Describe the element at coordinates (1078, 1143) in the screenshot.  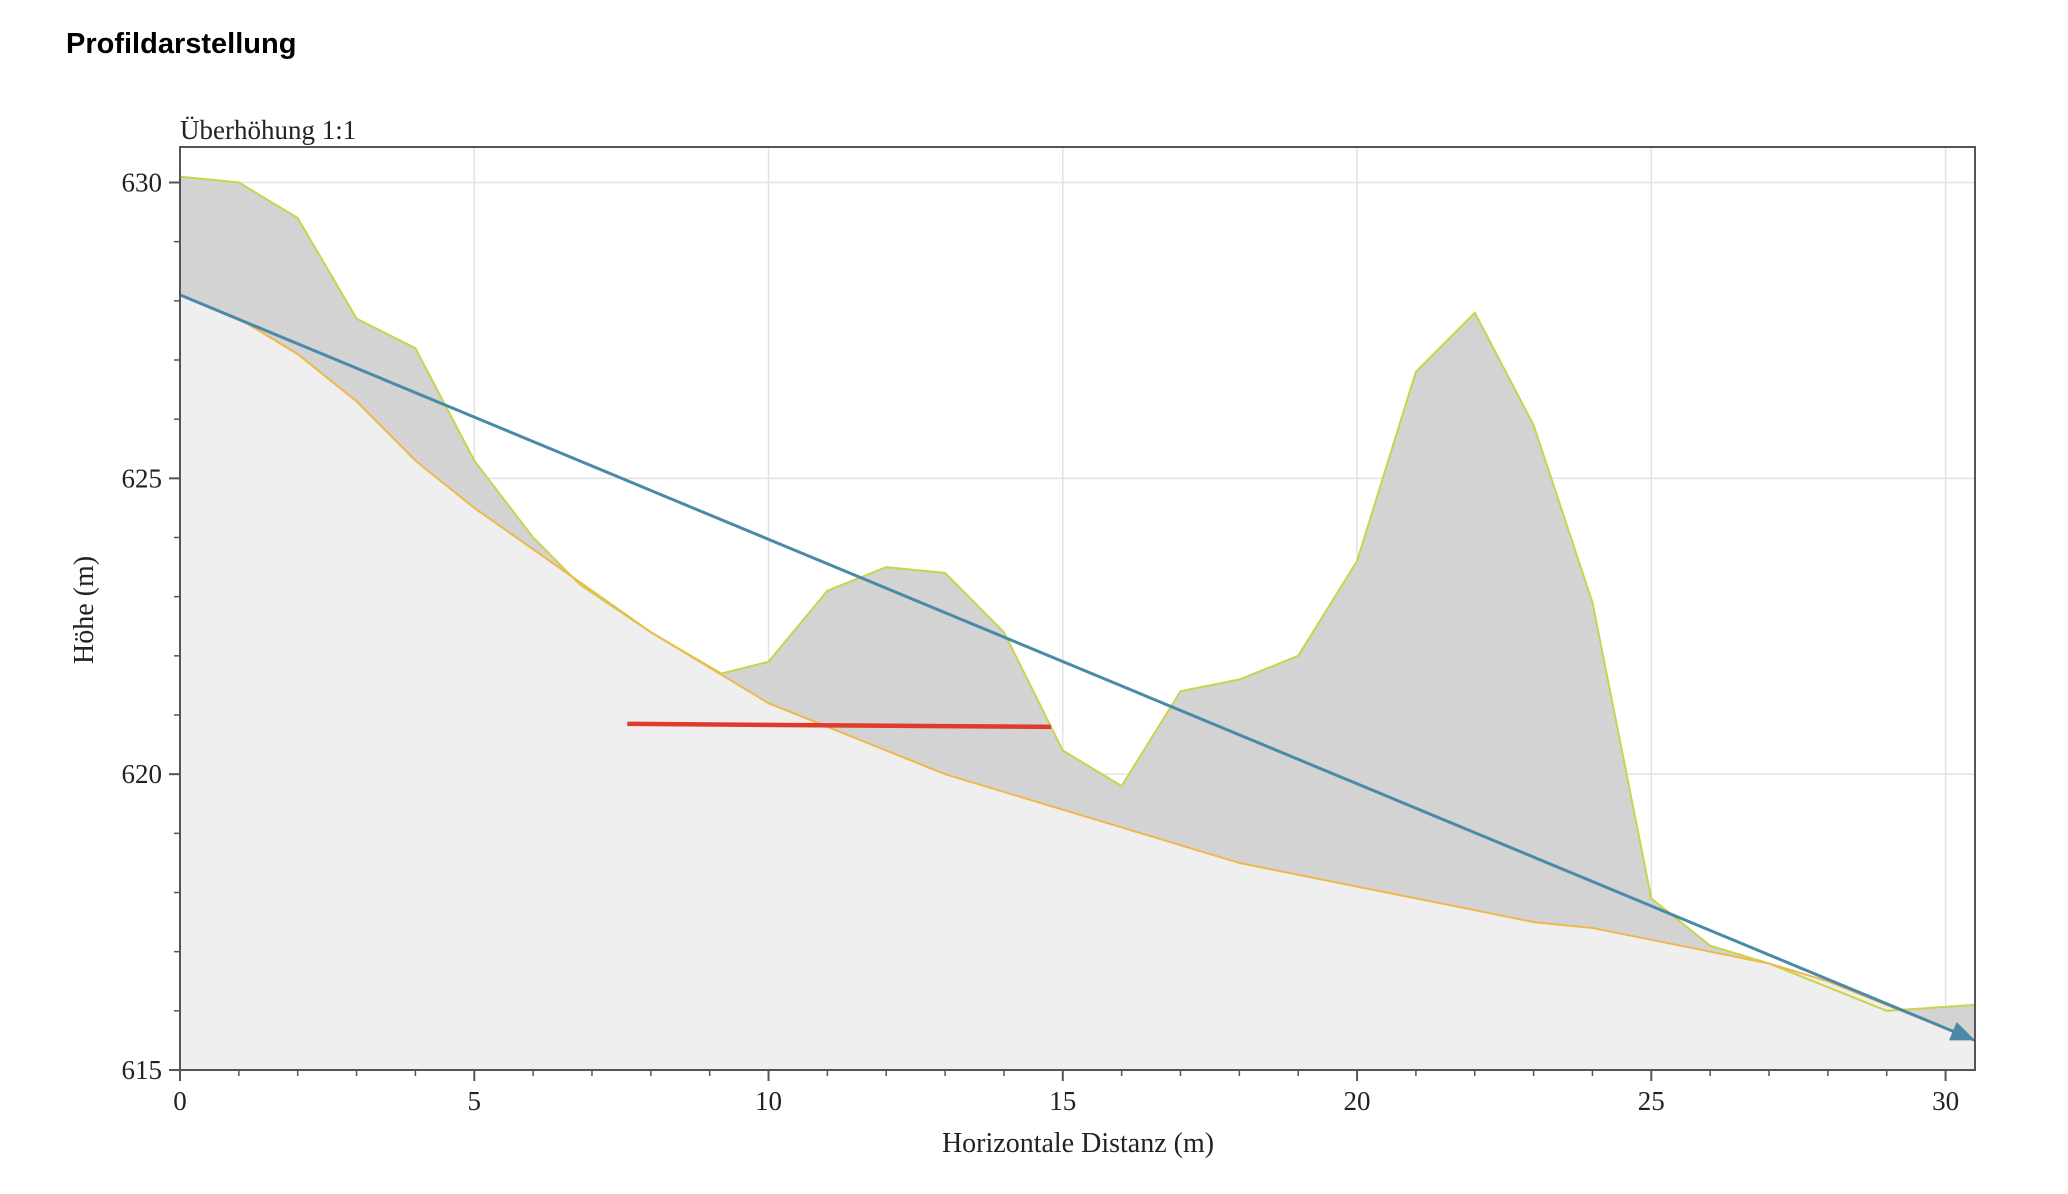
I see `x-axis-label: Horizontale Distanz (m)` at that location.